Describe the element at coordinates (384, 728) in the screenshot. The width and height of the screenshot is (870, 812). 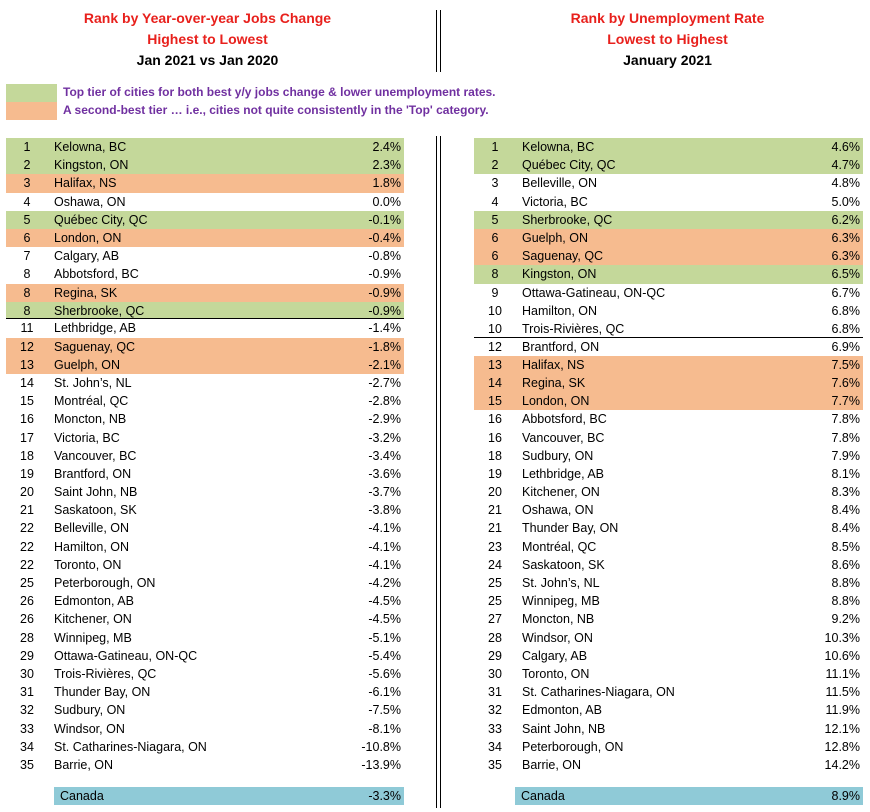
I see `value-cell: -8.1%` at that location.